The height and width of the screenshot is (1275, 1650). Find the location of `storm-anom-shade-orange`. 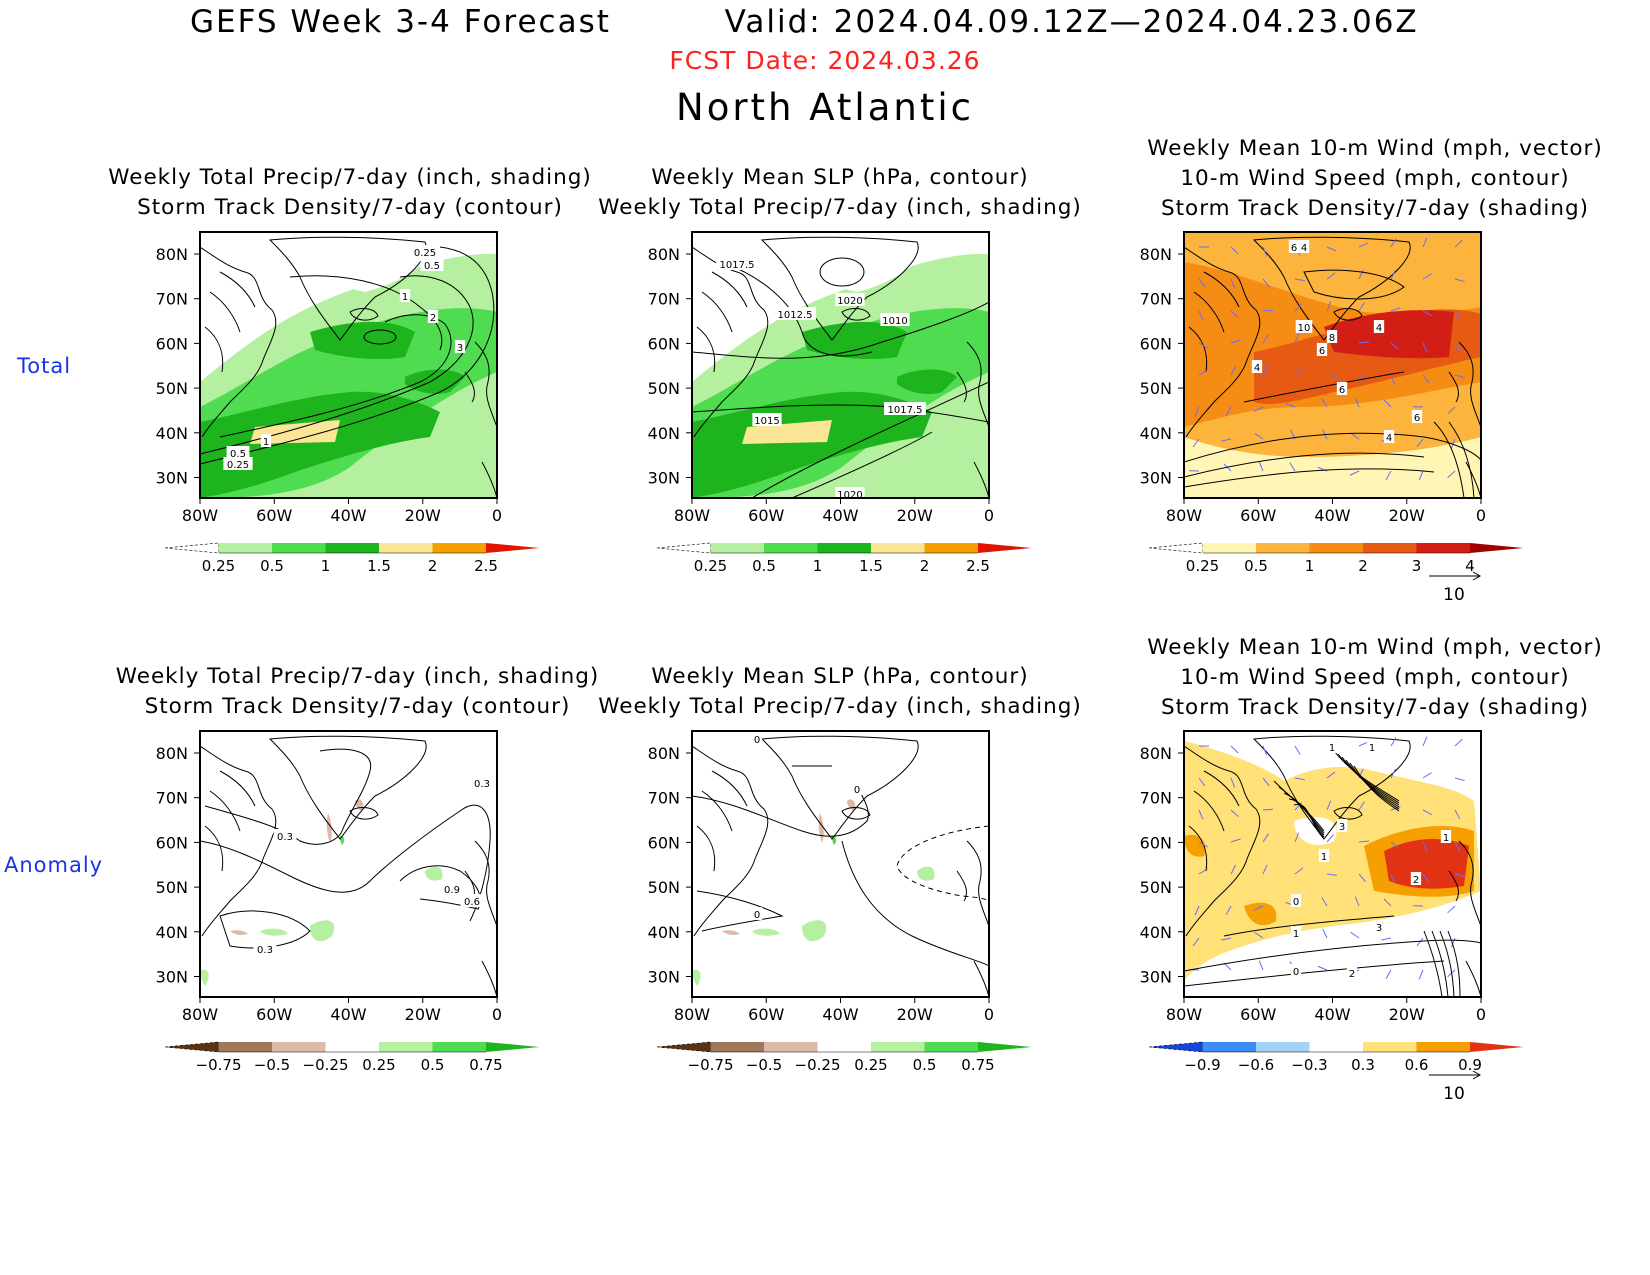

storm-anom-shade-orange is located at coordinates (1195, 845).